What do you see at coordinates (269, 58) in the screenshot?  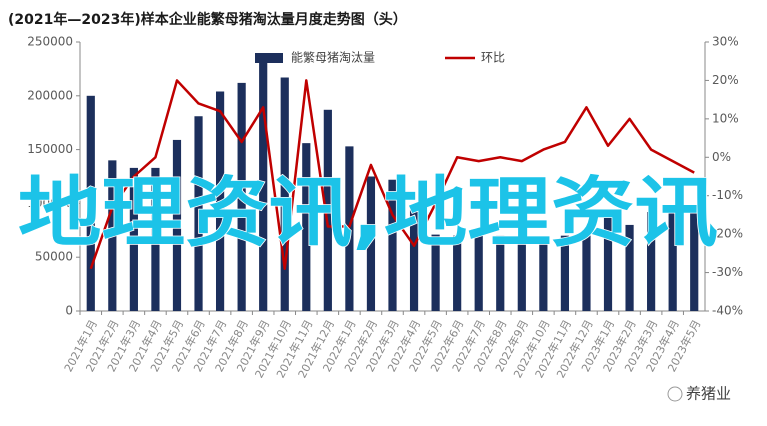 I see `legend-swatch` at bounding box center [269, 58].